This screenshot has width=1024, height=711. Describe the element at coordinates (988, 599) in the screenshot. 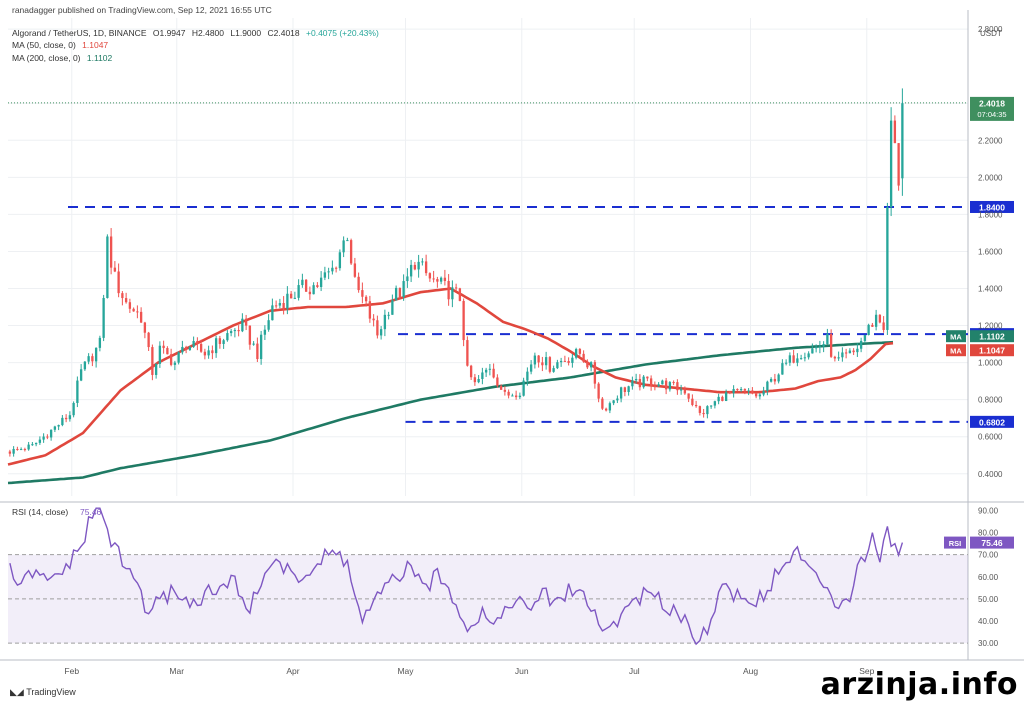

I see `rsi-tick-label: 50.00` at that location.